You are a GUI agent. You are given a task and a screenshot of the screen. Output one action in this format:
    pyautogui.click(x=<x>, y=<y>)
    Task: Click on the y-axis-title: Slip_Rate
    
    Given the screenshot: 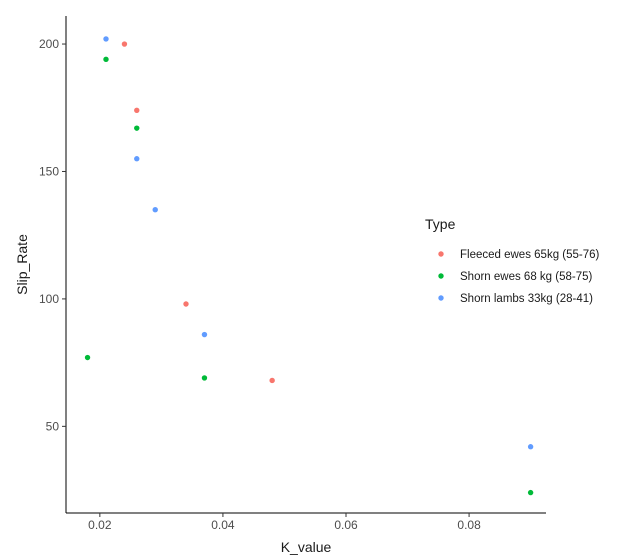 What is the action you would take?
    pyautogui.click(x=22, y=264)
    